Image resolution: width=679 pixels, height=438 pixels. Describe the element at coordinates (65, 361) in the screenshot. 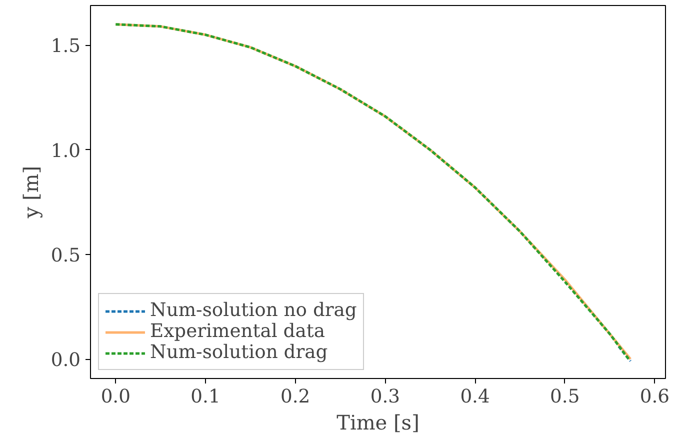

I see `y-tick-label: 0.0` at that location.